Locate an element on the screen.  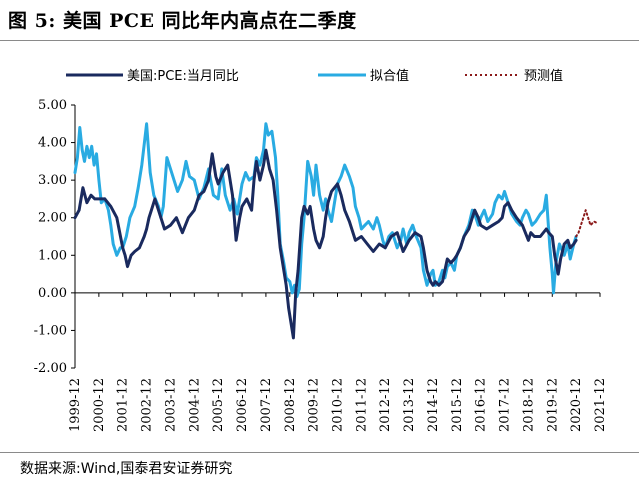
x-tick-label: 2014-12 is located at coordinates (433, 405).